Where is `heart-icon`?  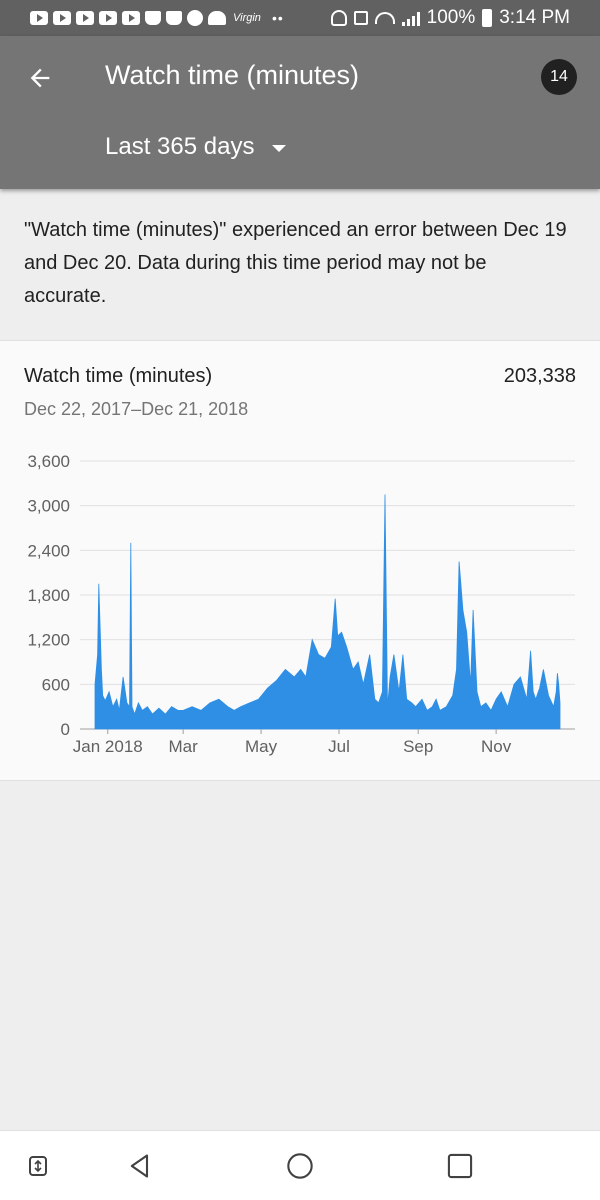
heart-icon is located at coordinates (217, 18).